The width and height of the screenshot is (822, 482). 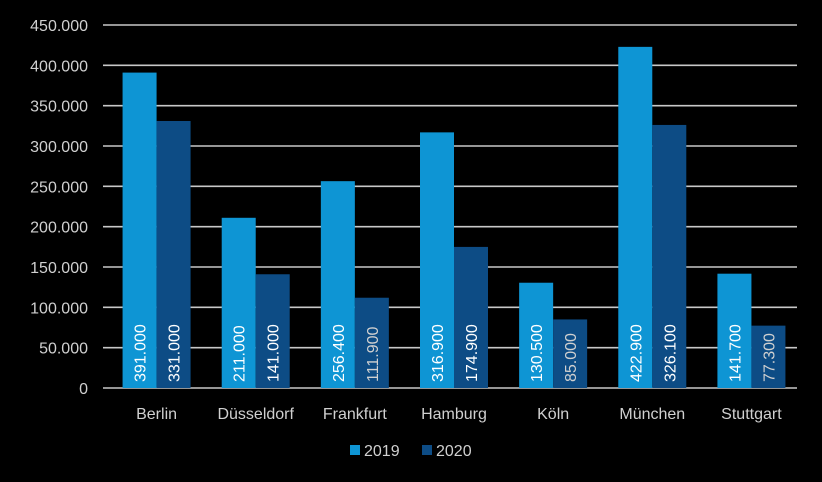 I want to click on y-tick-label: 300.000, so click(x=59, y=147).